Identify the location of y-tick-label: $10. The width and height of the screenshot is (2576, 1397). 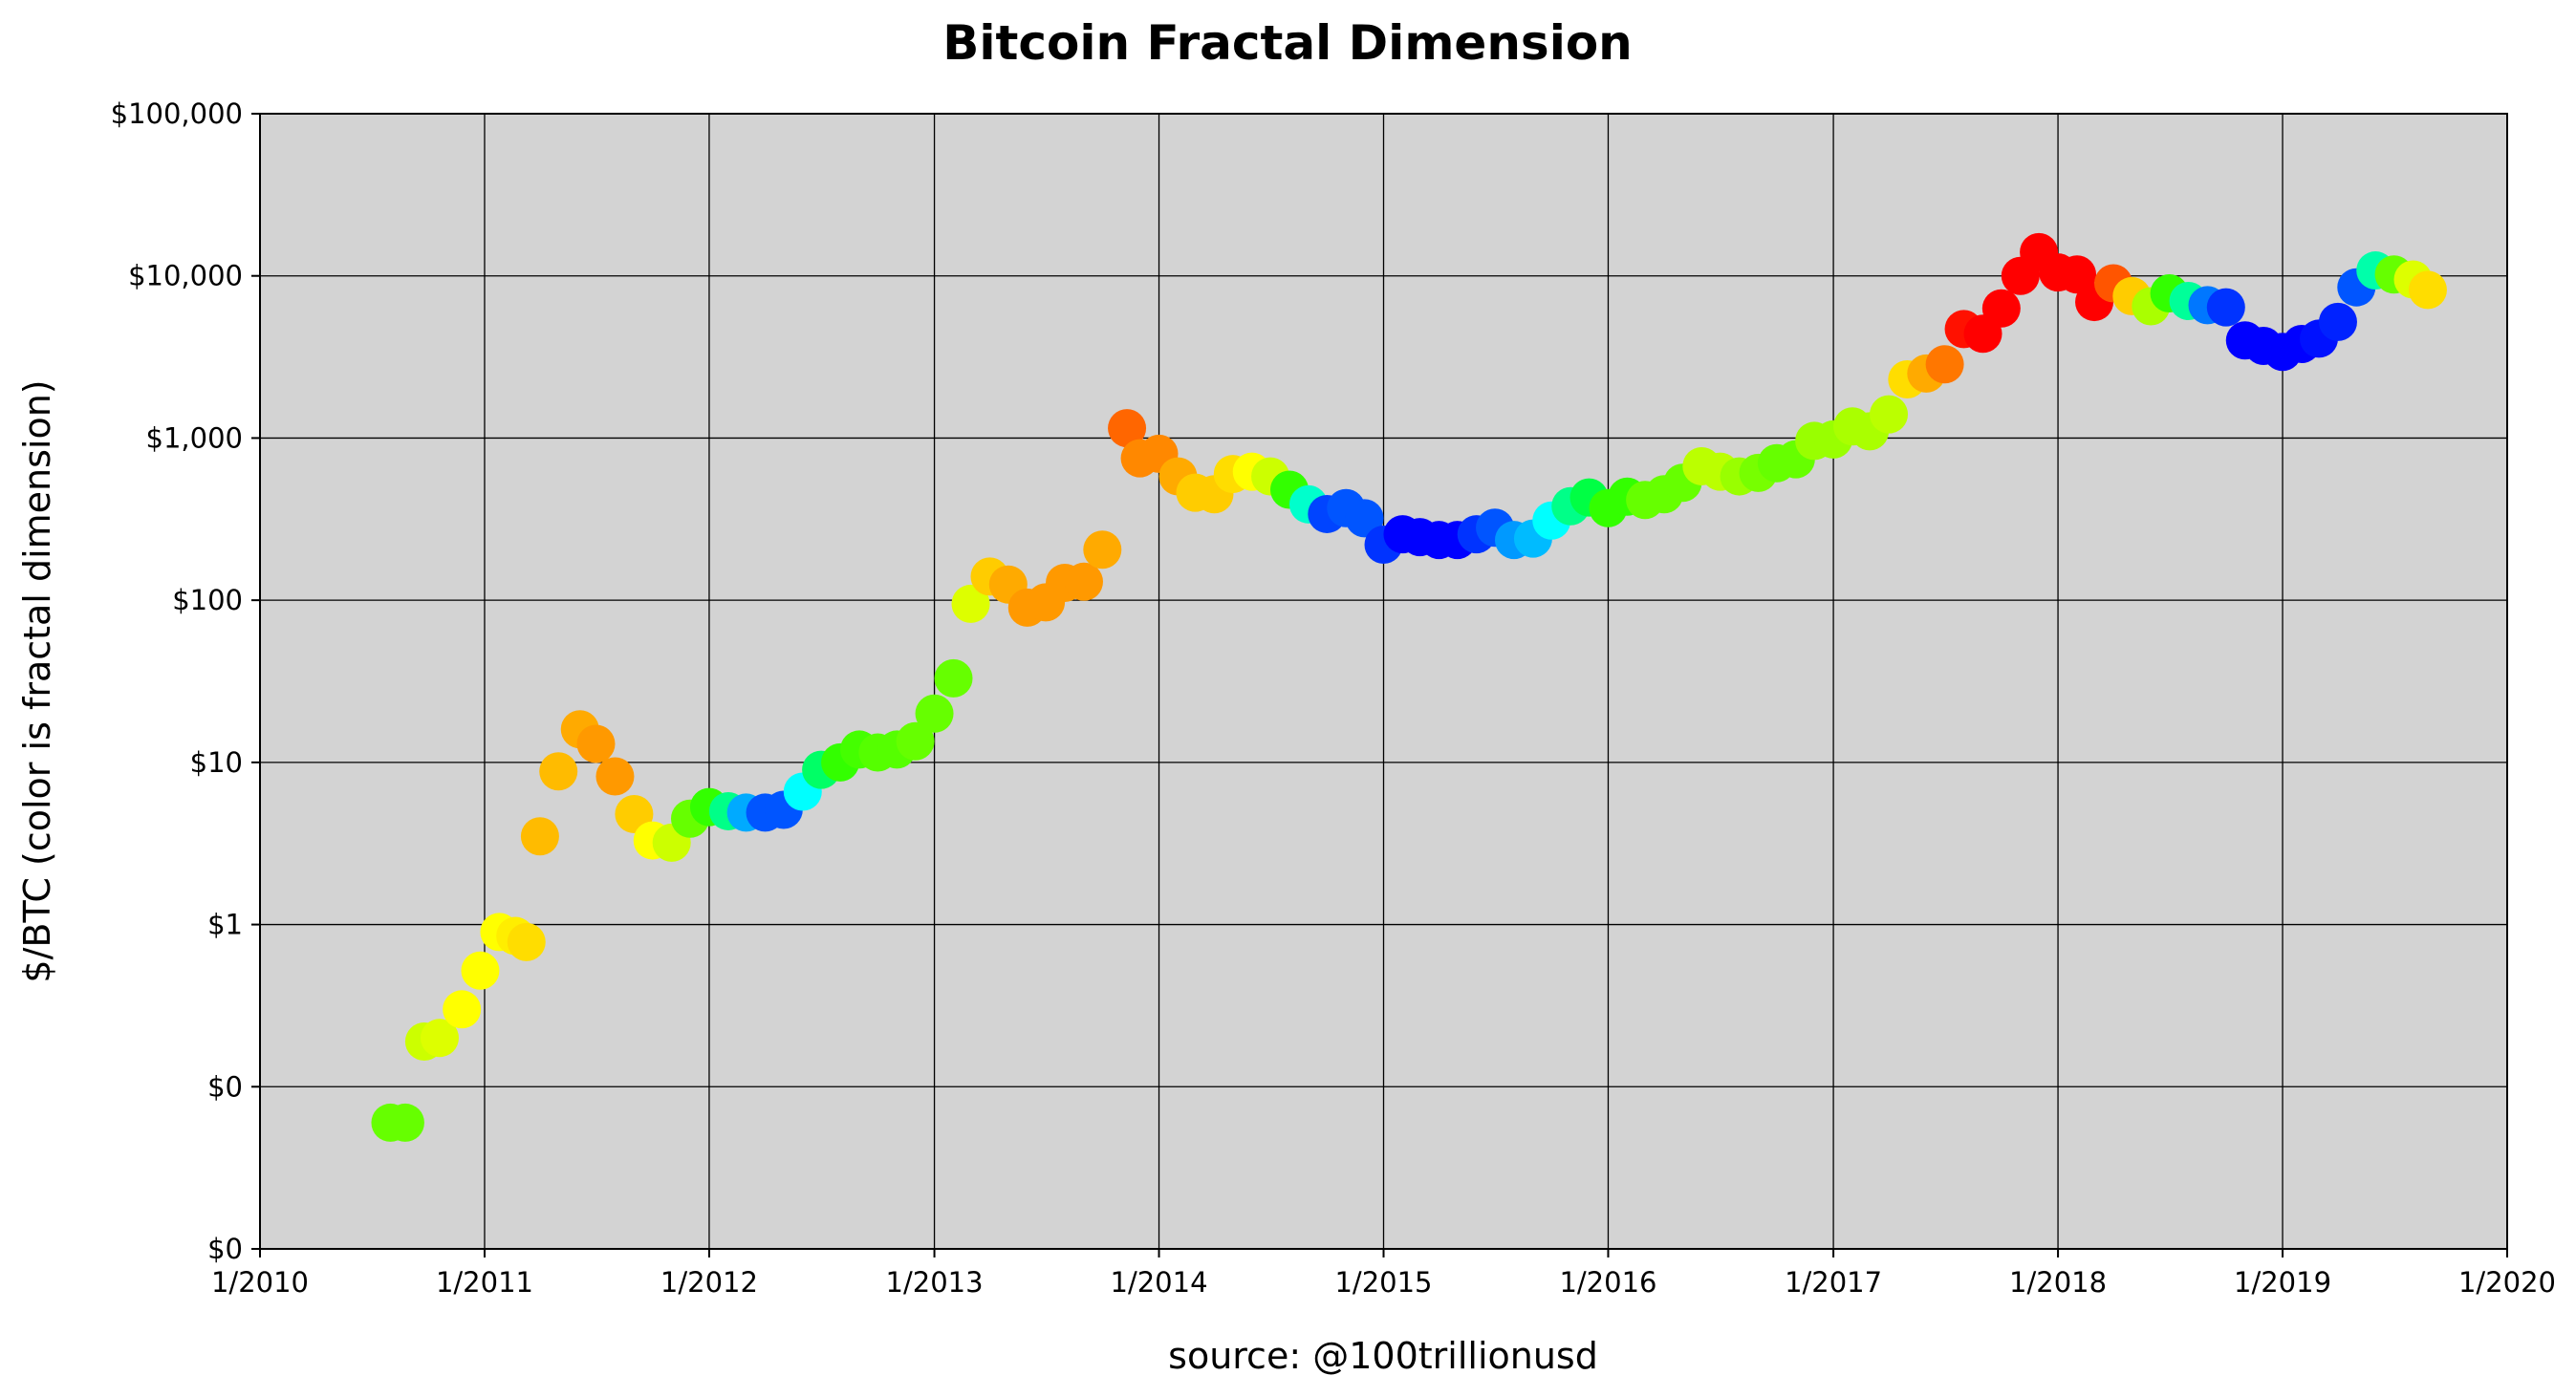
(216, 762).